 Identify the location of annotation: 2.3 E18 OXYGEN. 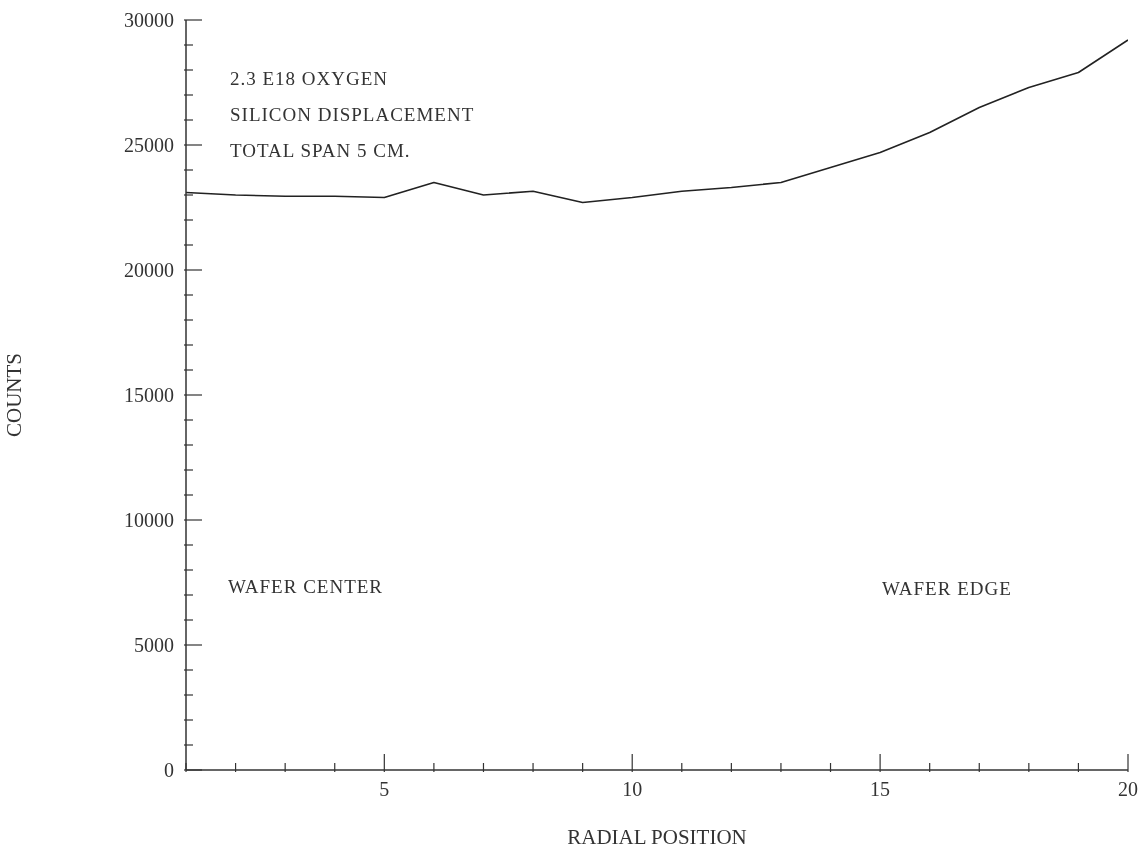
(309, 79).